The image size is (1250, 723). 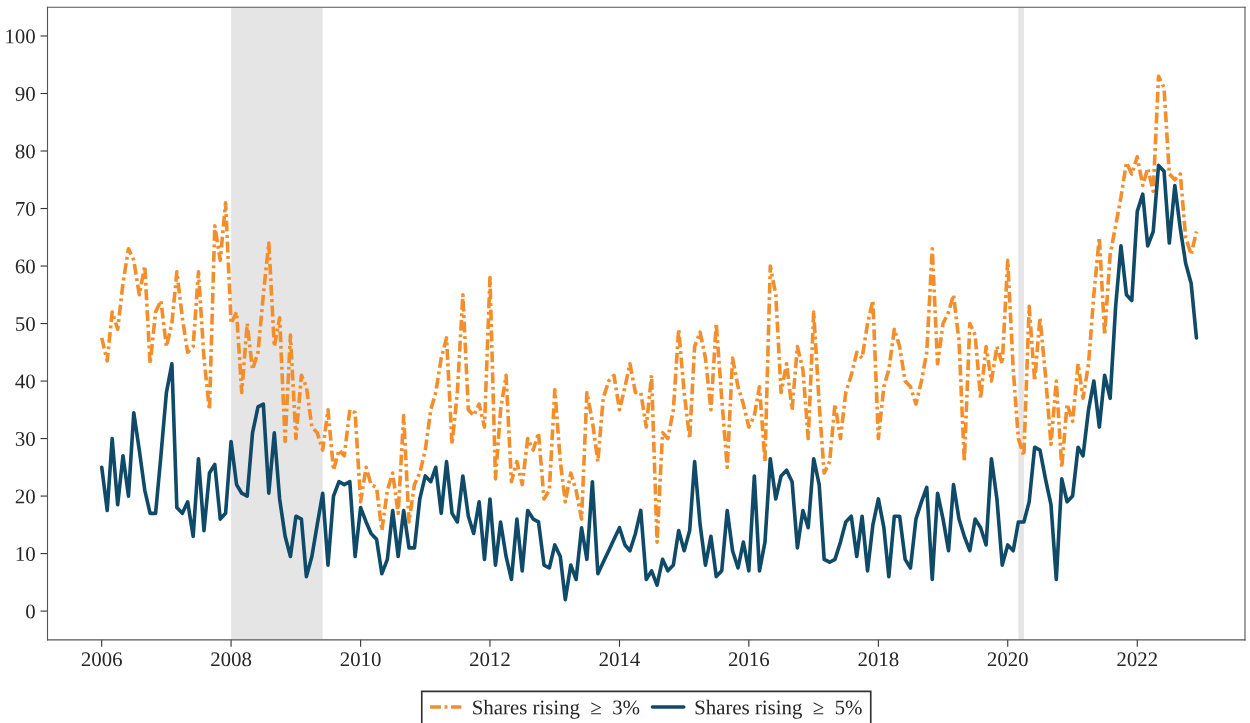 What do you see at coordinates (25, 323) in the screenshot?
I see `y-tick-label: 50` at bounding box center [25, 323].